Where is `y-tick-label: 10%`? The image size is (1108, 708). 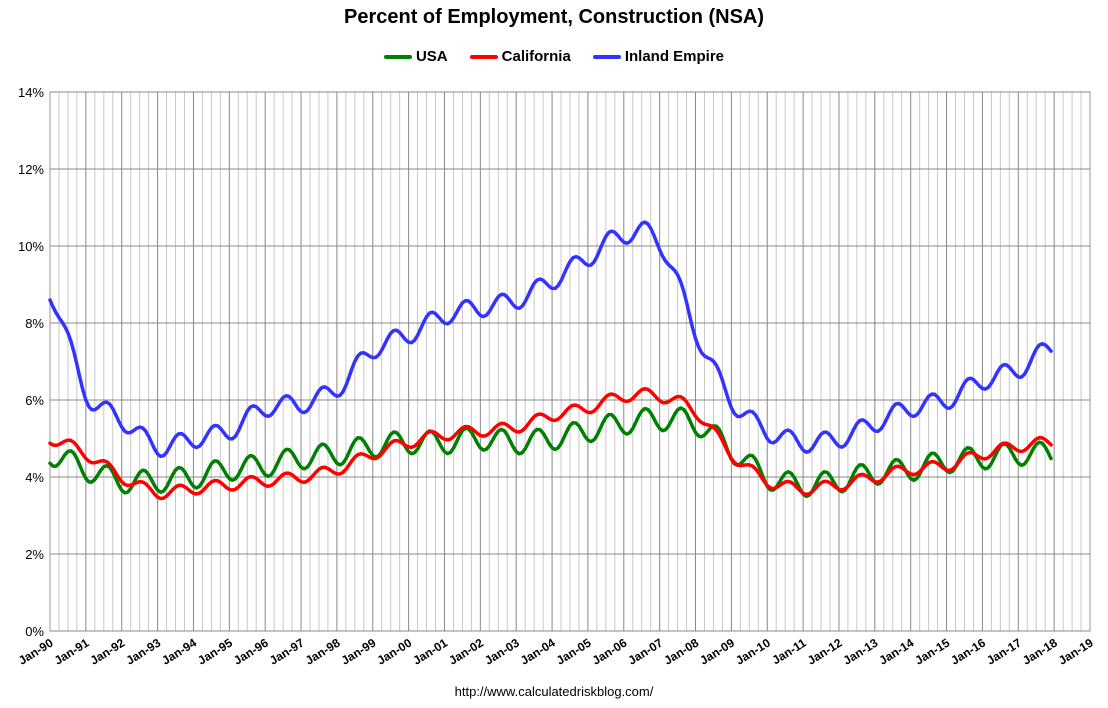
y-tick-label: 10% is located at coordinates (31, 246).